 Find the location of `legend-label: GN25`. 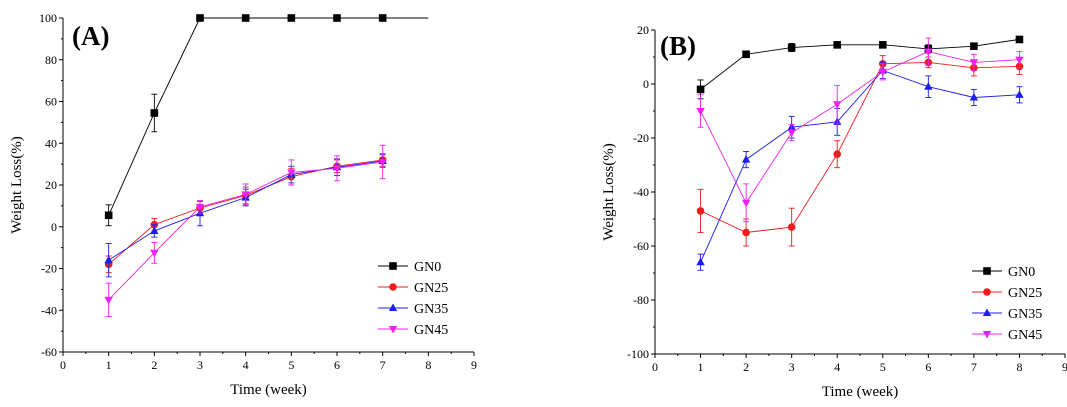

legend-label: GN25 is located at coordinates (431, 288).